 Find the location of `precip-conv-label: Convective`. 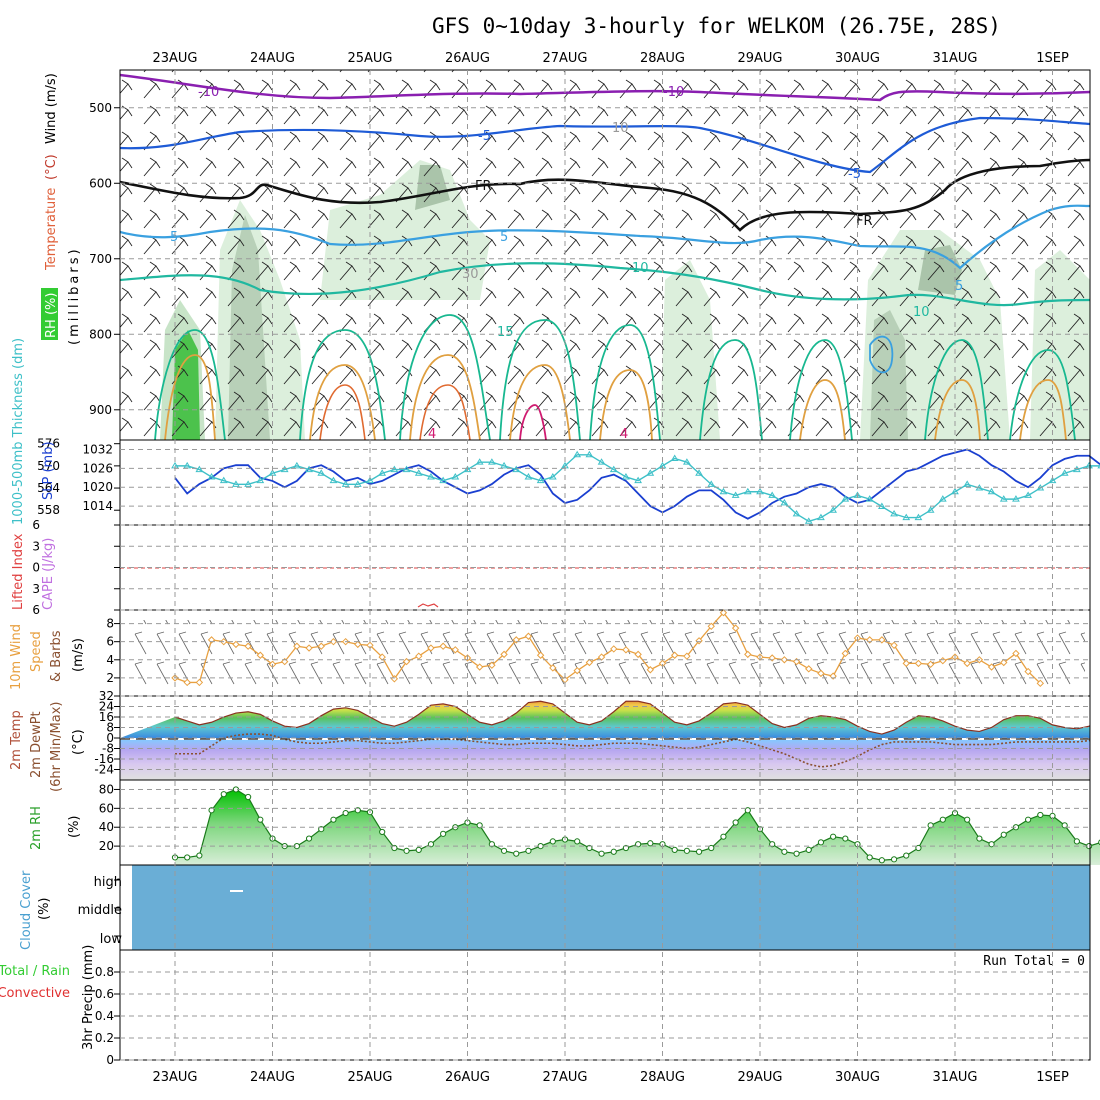

precip-conv-label: Convective is located at coordinates (35, 993).